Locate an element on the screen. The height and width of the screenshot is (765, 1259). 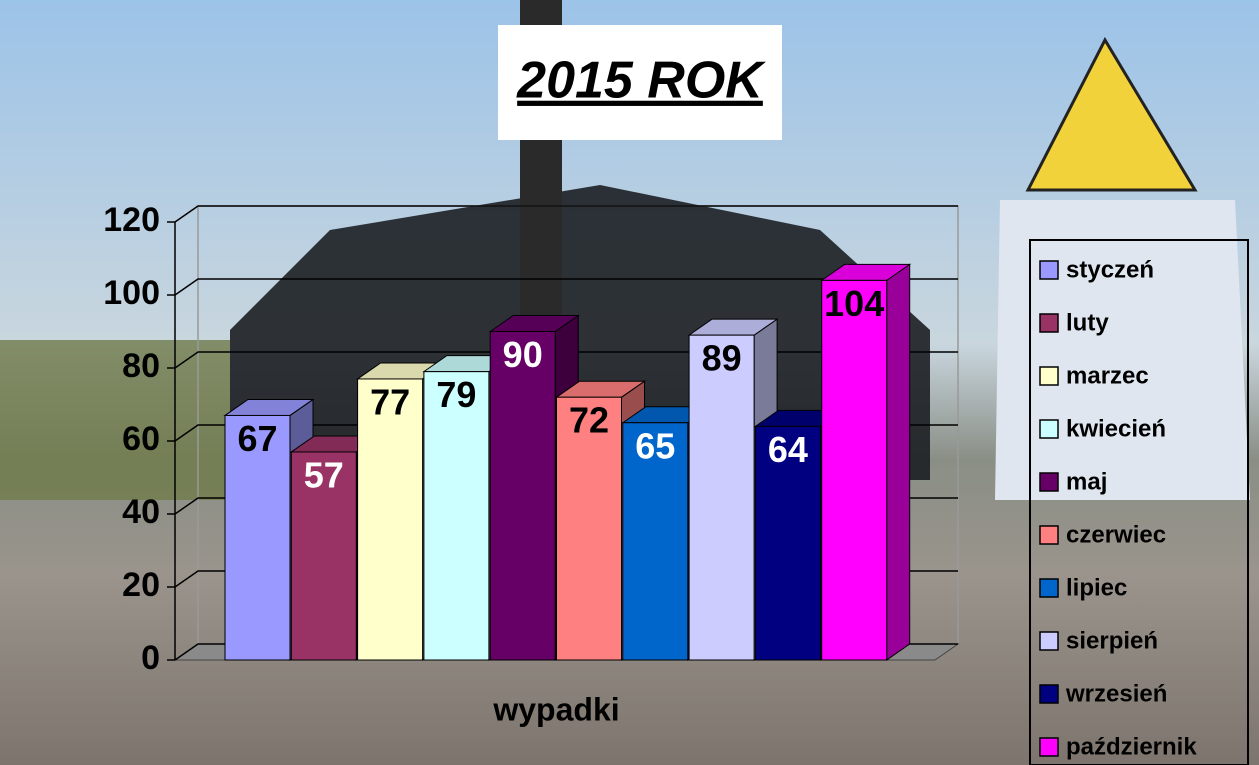
legend-label: kwiecień is located at coordinates (1116, 428).